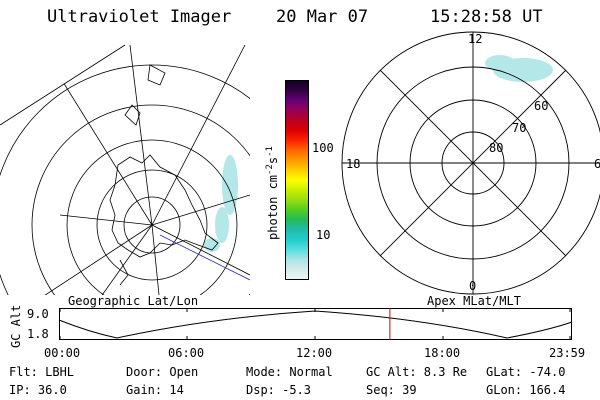 This screenshot has width=600, height=400. I want to click on mlat-label-60: 60, so click(541, 106).